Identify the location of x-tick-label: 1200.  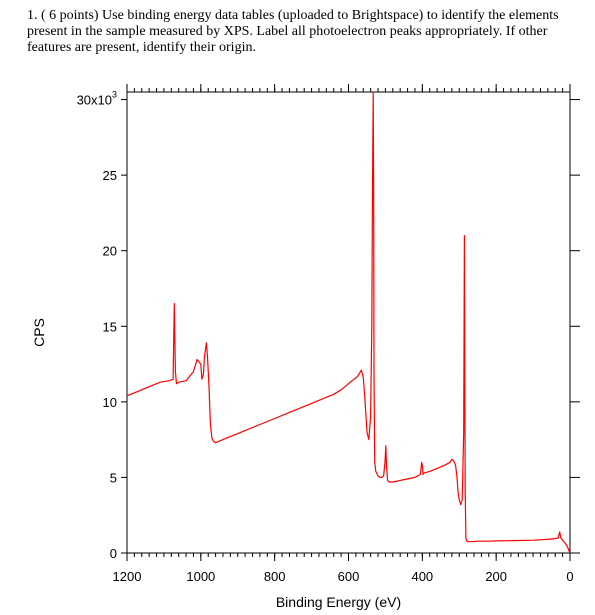
(127, 576).